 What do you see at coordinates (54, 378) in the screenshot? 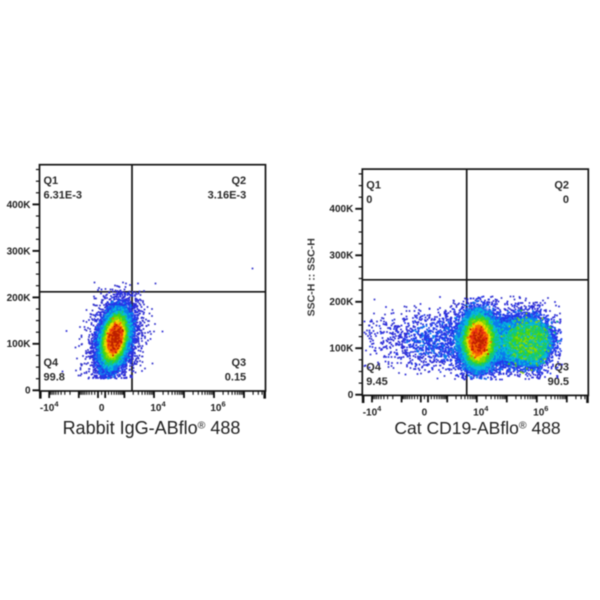
I see `svg-text: 99.8` at bounding box center [54, 378].